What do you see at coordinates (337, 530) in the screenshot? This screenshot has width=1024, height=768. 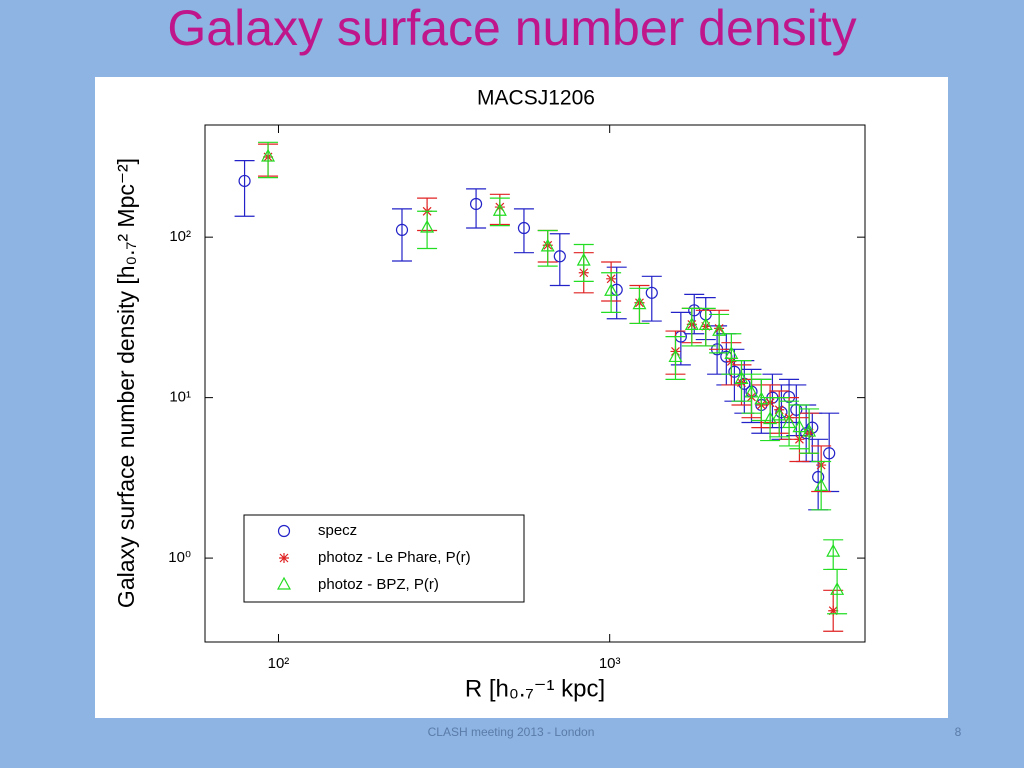 I see `legend-label: specz` at bounding box center [337, 530].